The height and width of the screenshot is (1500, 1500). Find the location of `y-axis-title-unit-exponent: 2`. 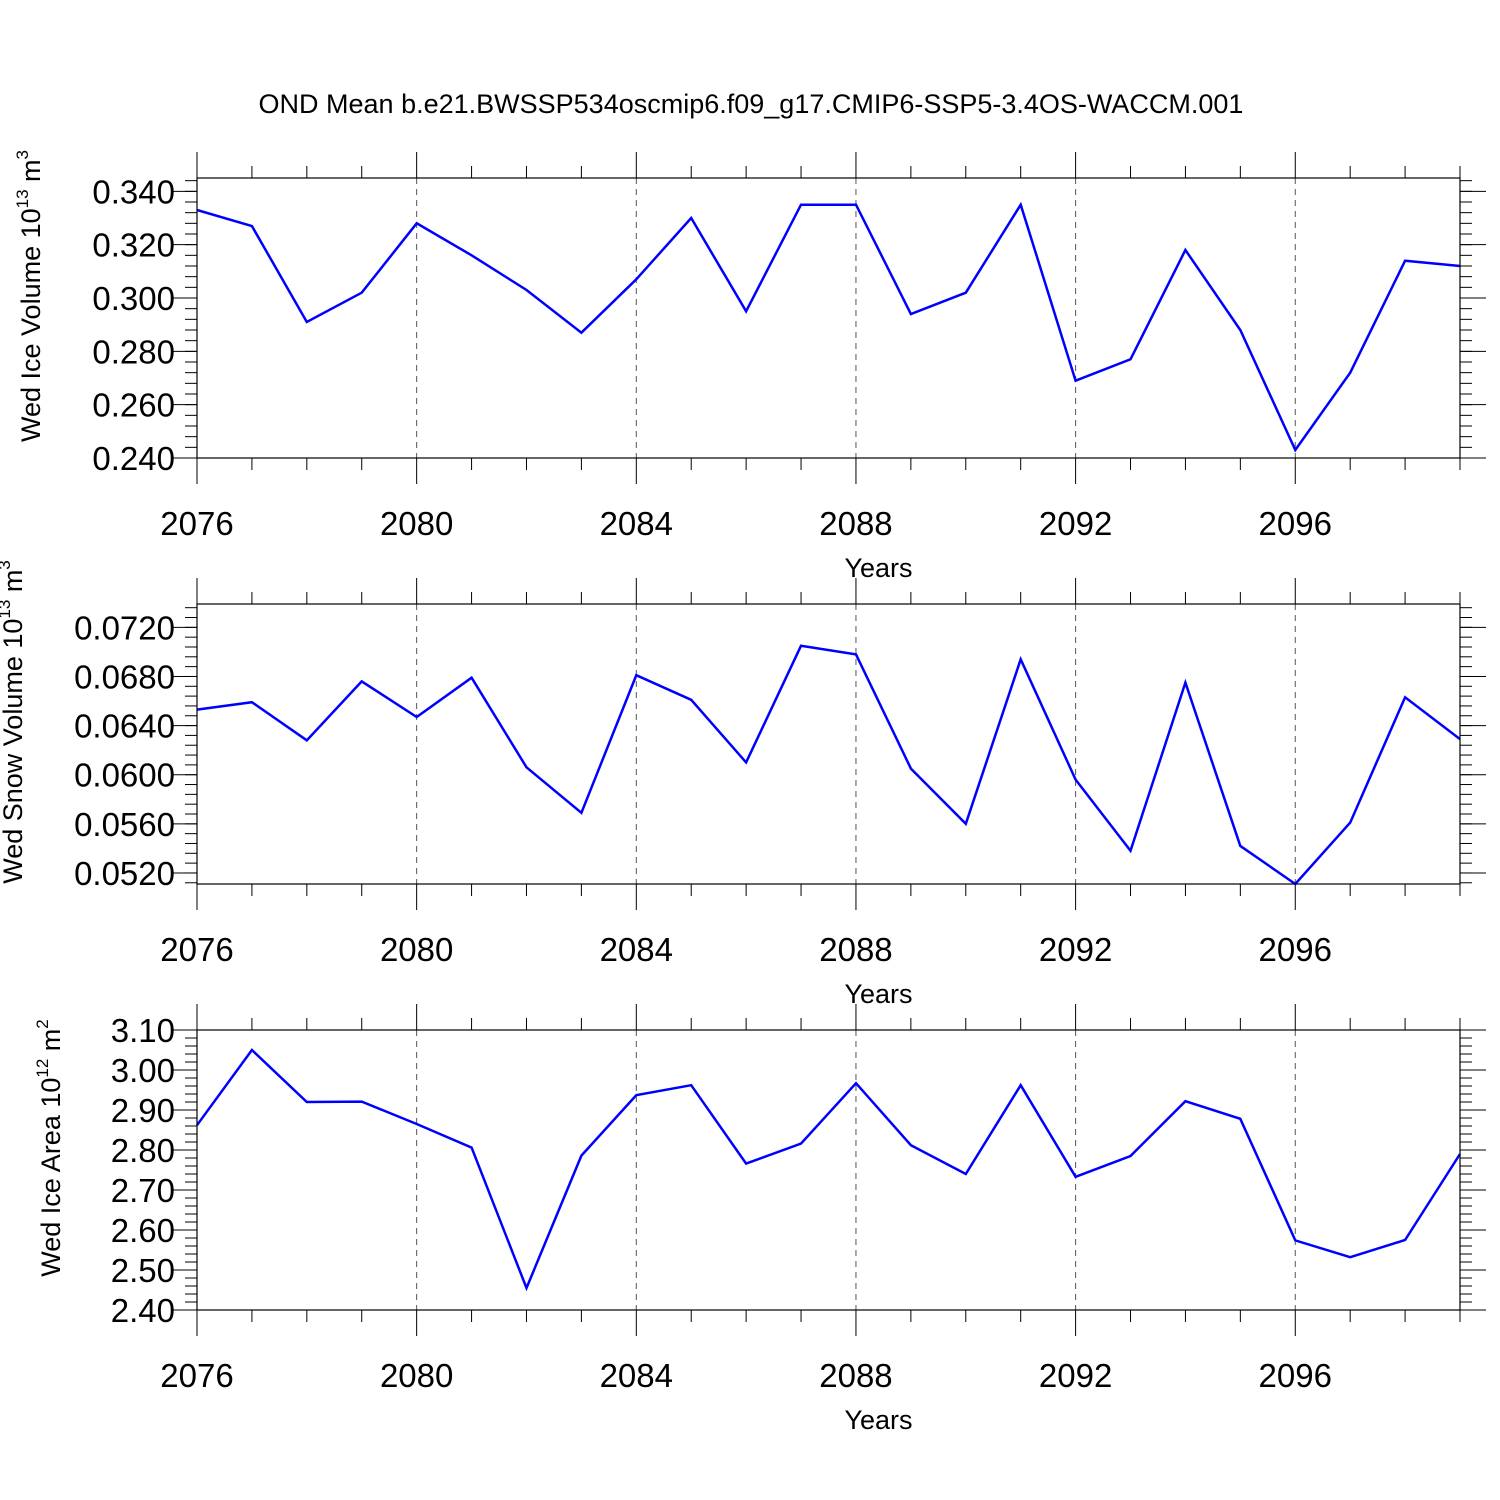

y-axis-title-unit-exponent: 2 is located at coordinates (42, 1023).